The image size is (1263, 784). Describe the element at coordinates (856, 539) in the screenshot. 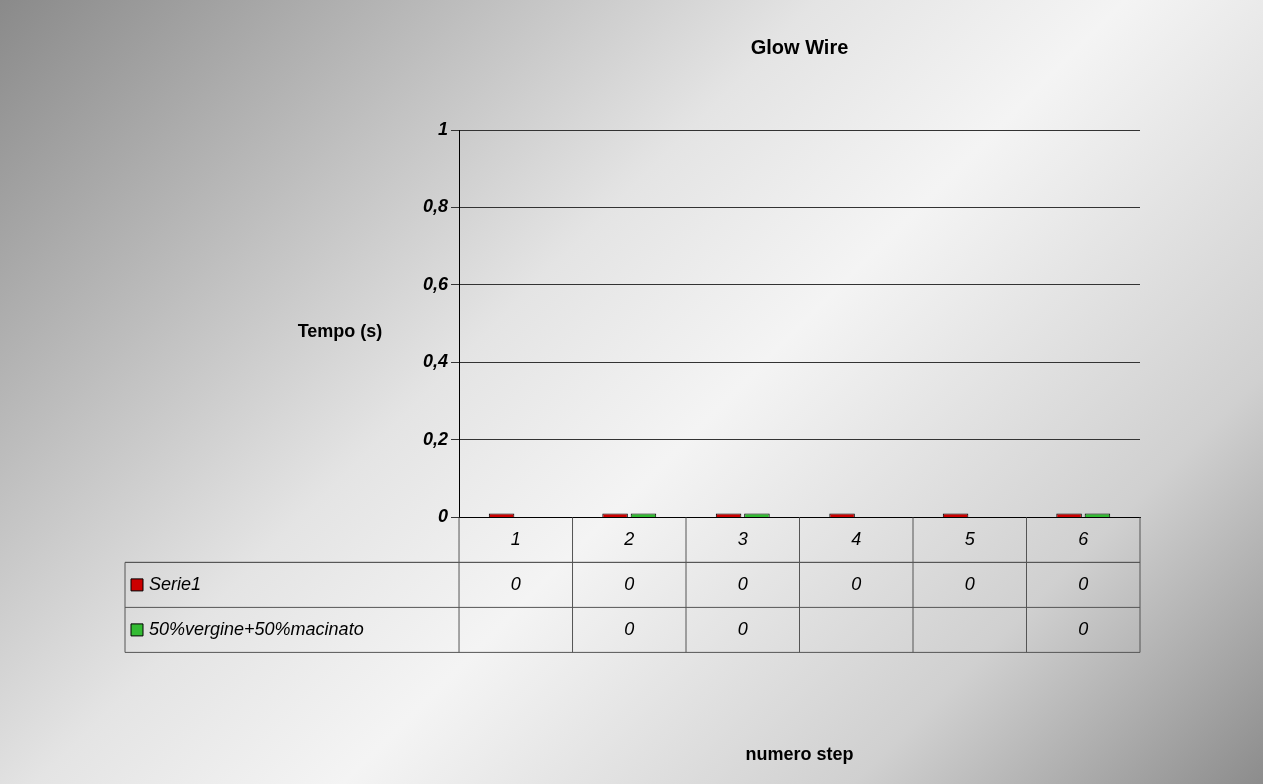

I see `x-tick-label: 4` at that location.